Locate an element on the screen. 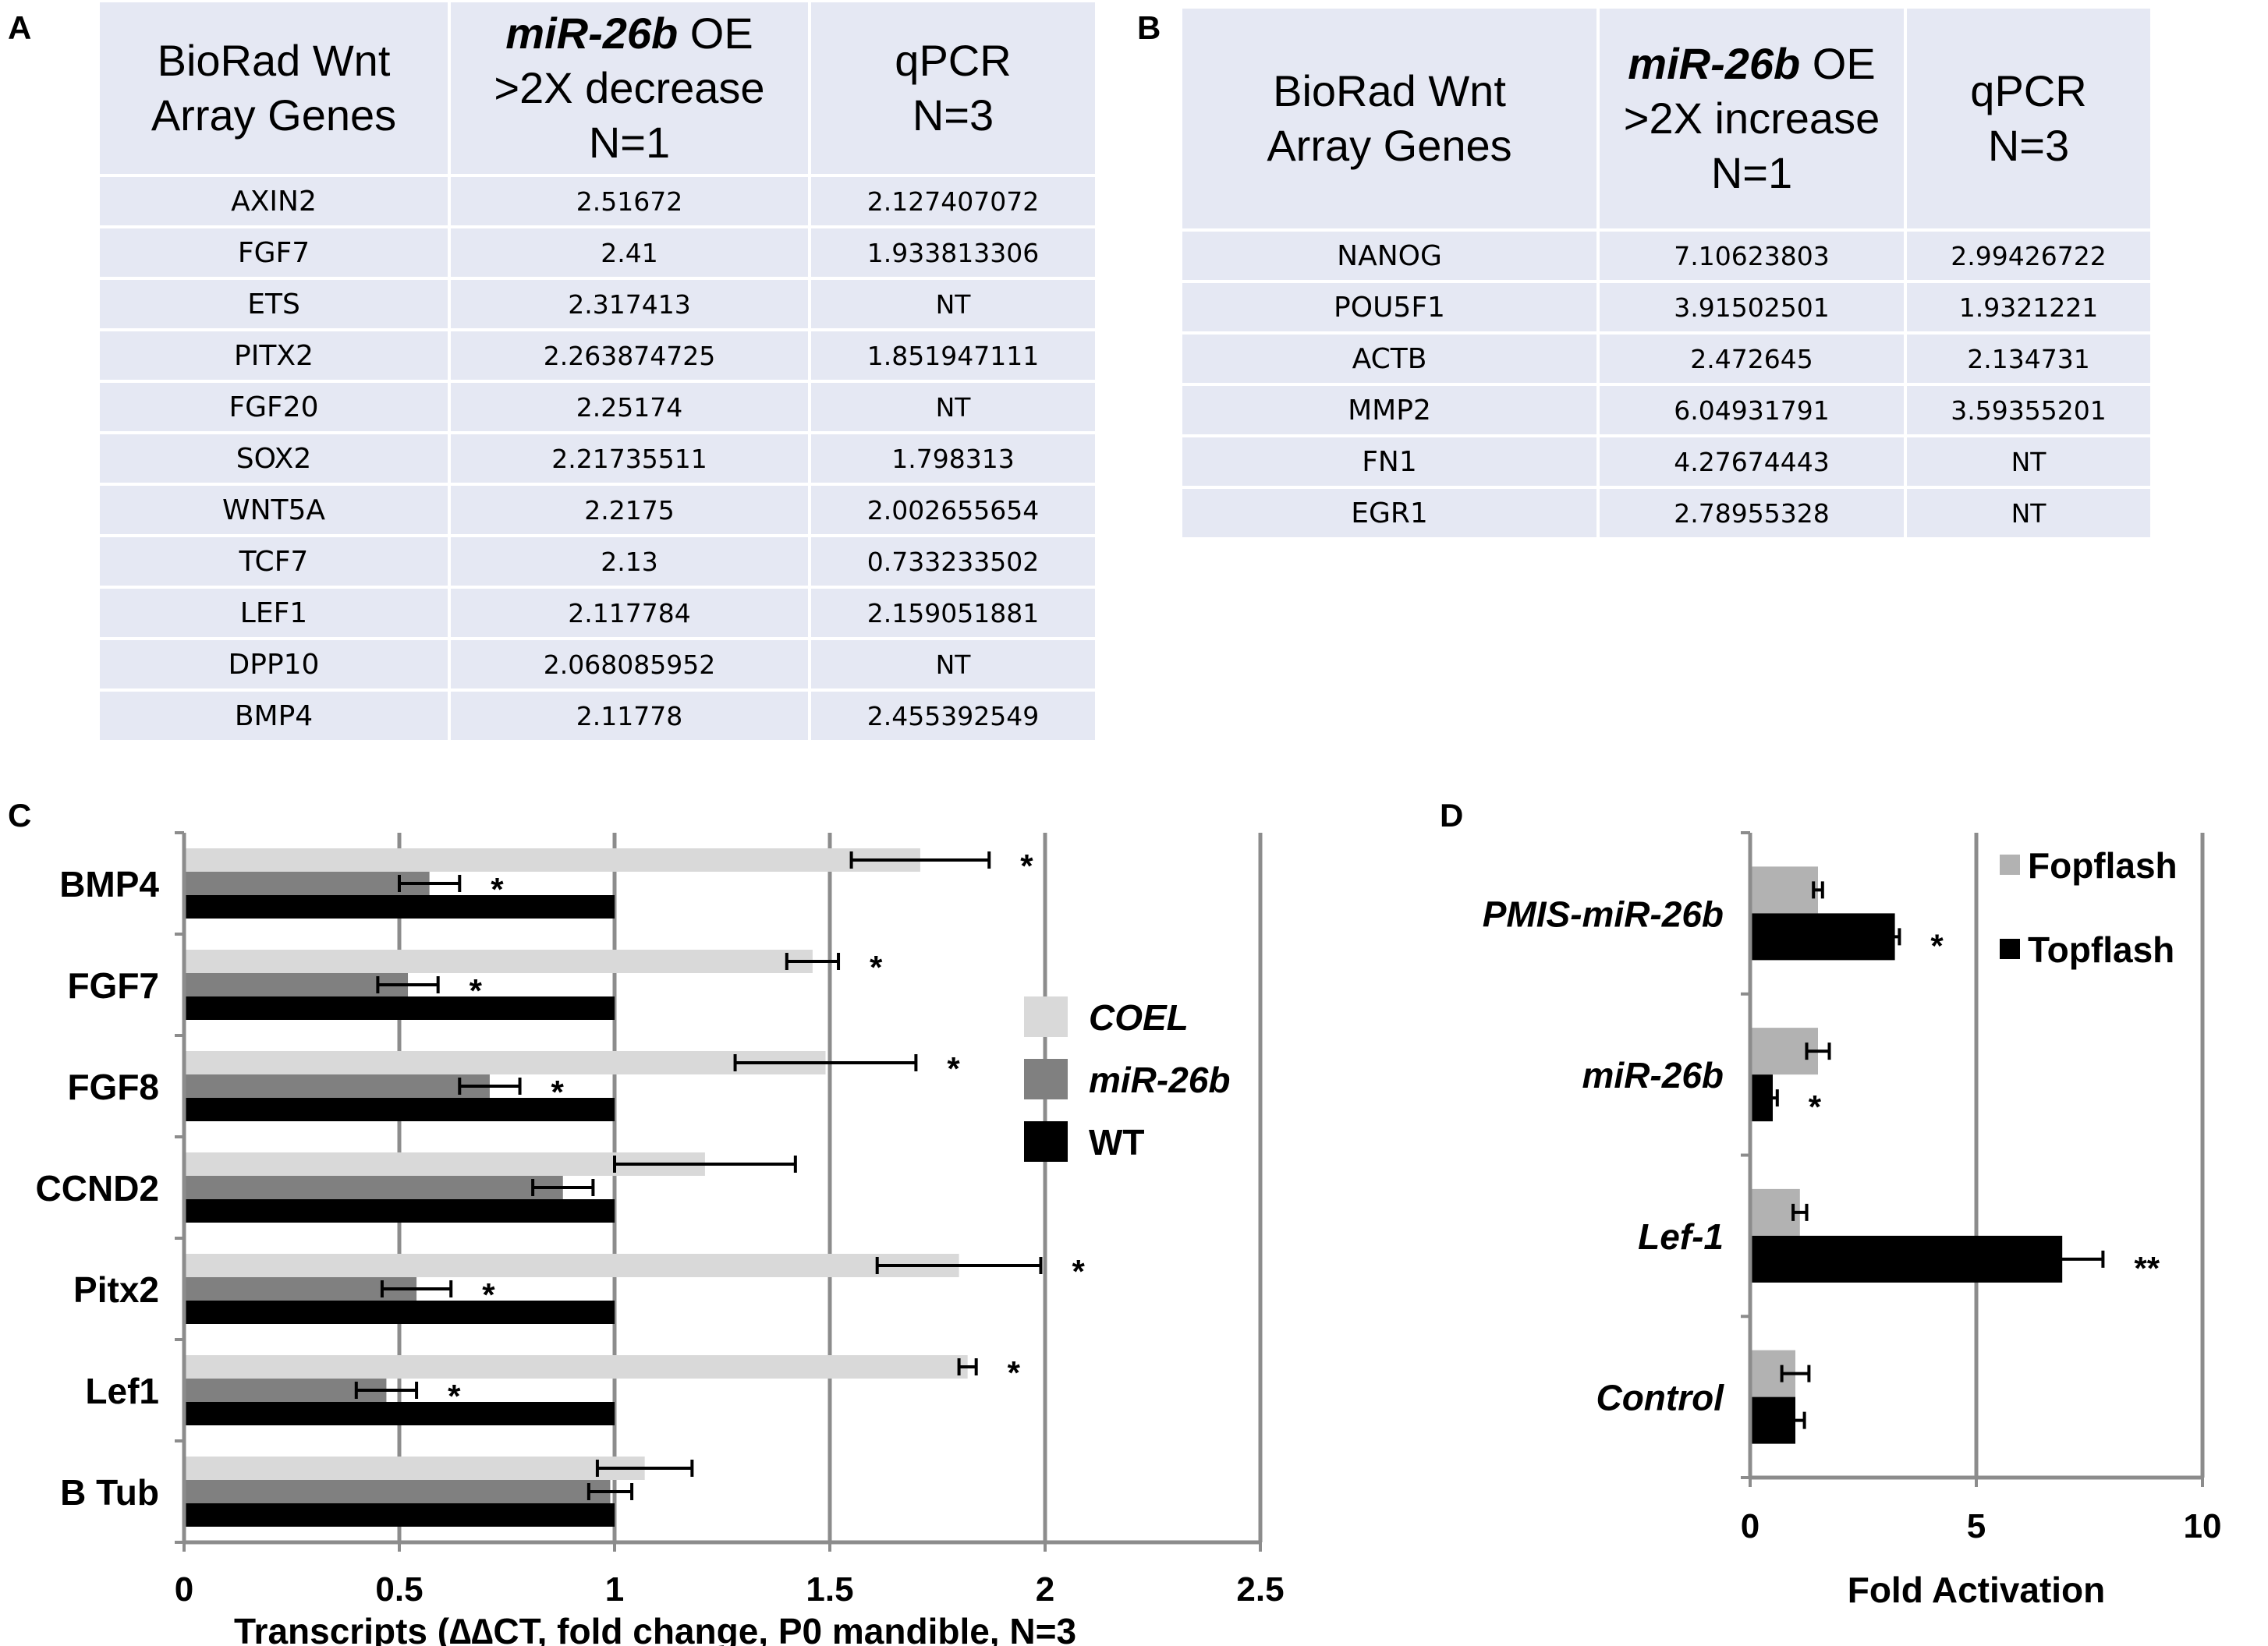  qpcr-value-cell: 2.455392549 is located at coordinates (953, 716).